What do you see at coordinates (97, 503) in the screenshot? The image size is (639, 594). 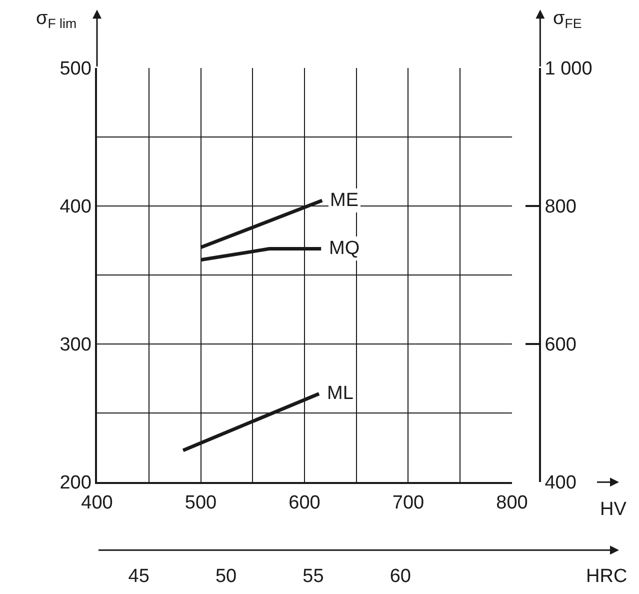 I see `x-tick-label: 400` at bounding box center [97, 503].